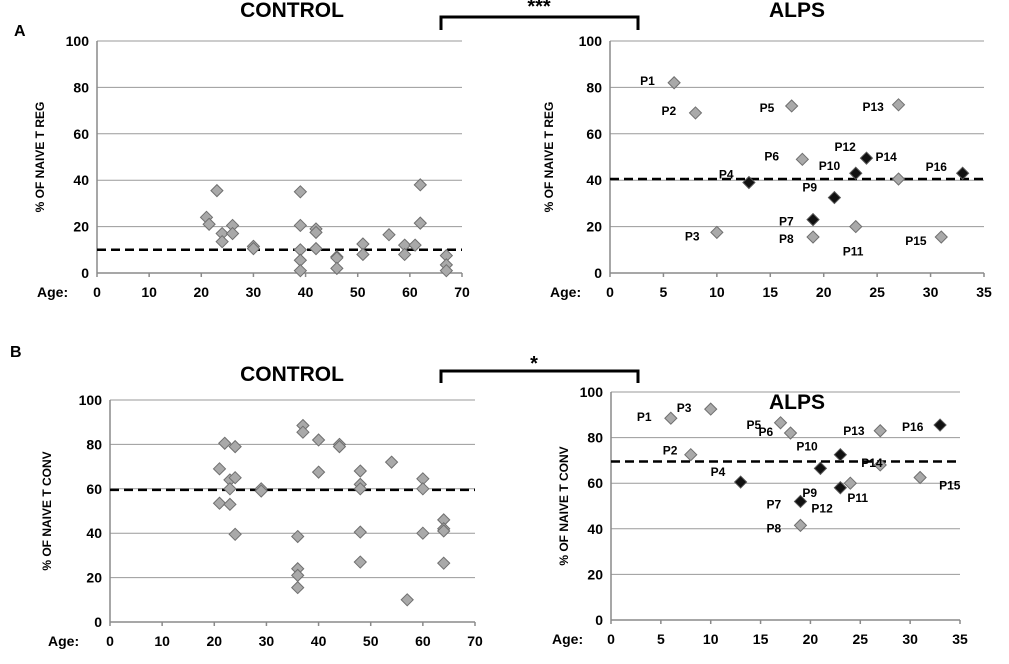 This screenshot has height=664, width=1009. I want to click on x-tick-label: 60, so click(410, 292).